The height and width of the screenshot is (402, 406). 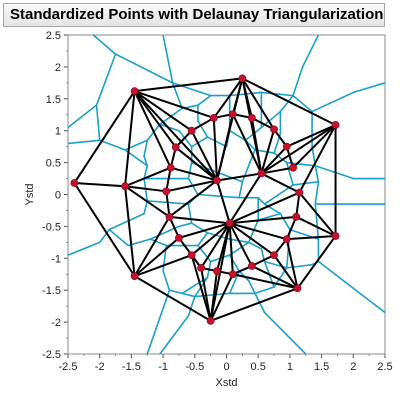 What do you see at coordinates (321, 367) in the screenshot?
I see `x-tick-label: 1.5` at bounding box center [321, 367].